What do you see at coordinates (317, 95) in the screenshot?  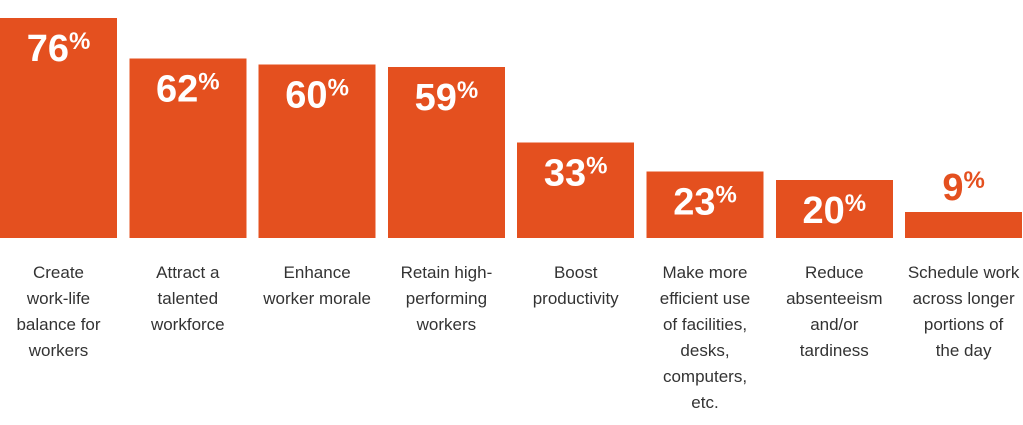 I see `bar-value-label-2: 60%` at bounding box center [317, 95].